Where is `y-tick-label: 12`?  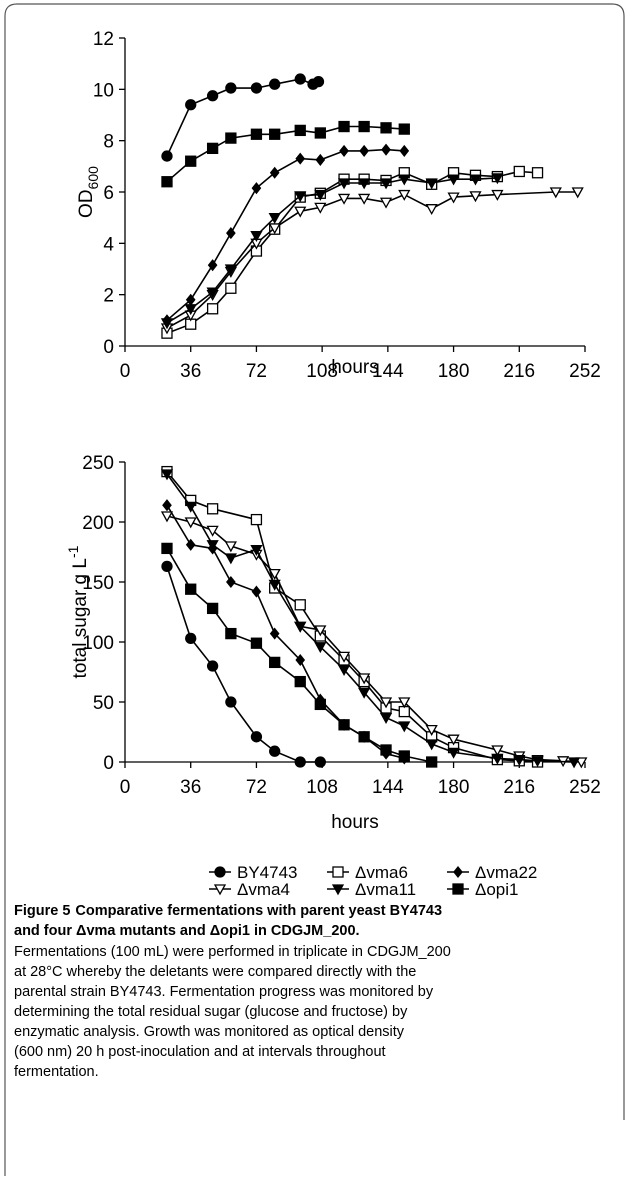 y-tick-label: 12 is located at coordinates (103, 39).